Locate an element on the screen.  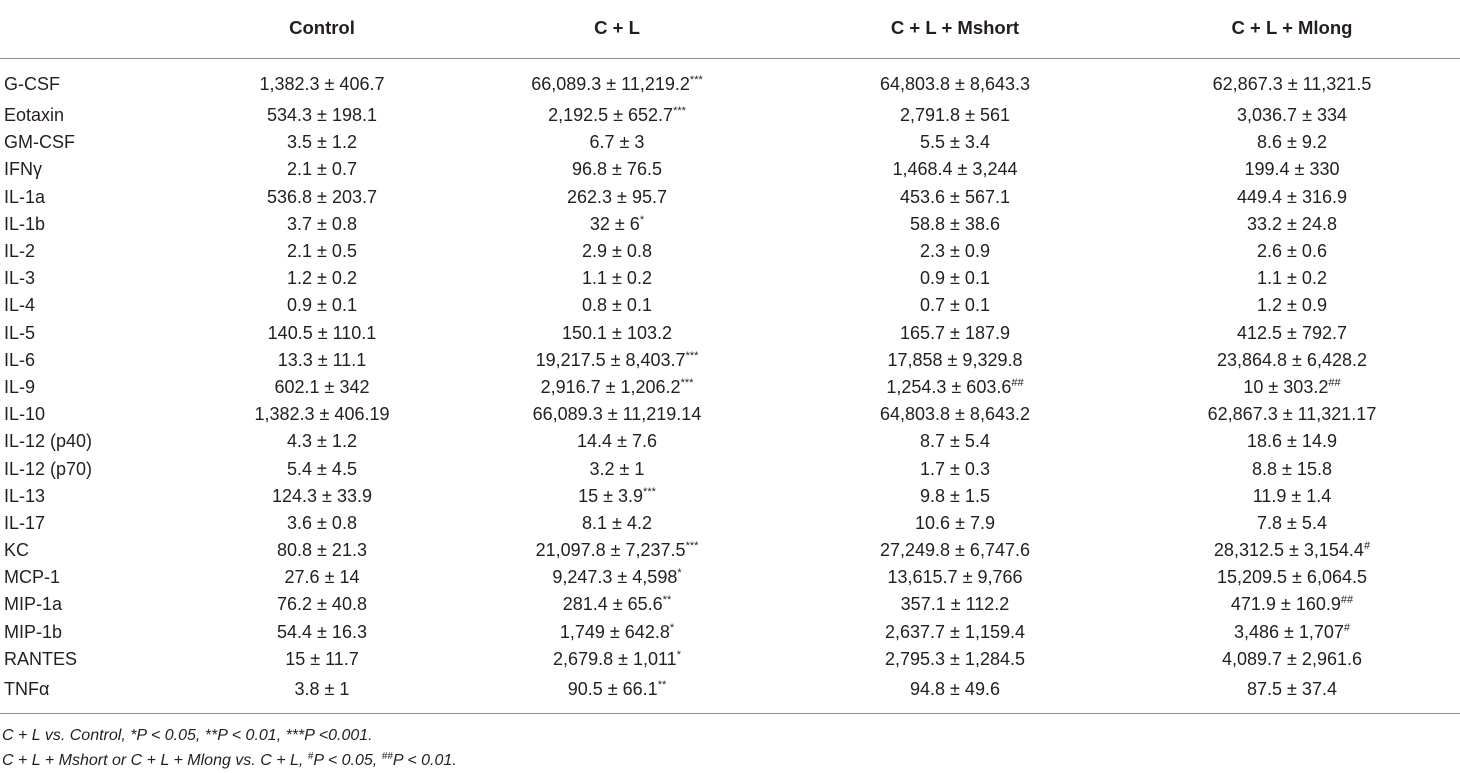
cell-value: 54.4 ± 16.3 is located at coordinates (322, 631).